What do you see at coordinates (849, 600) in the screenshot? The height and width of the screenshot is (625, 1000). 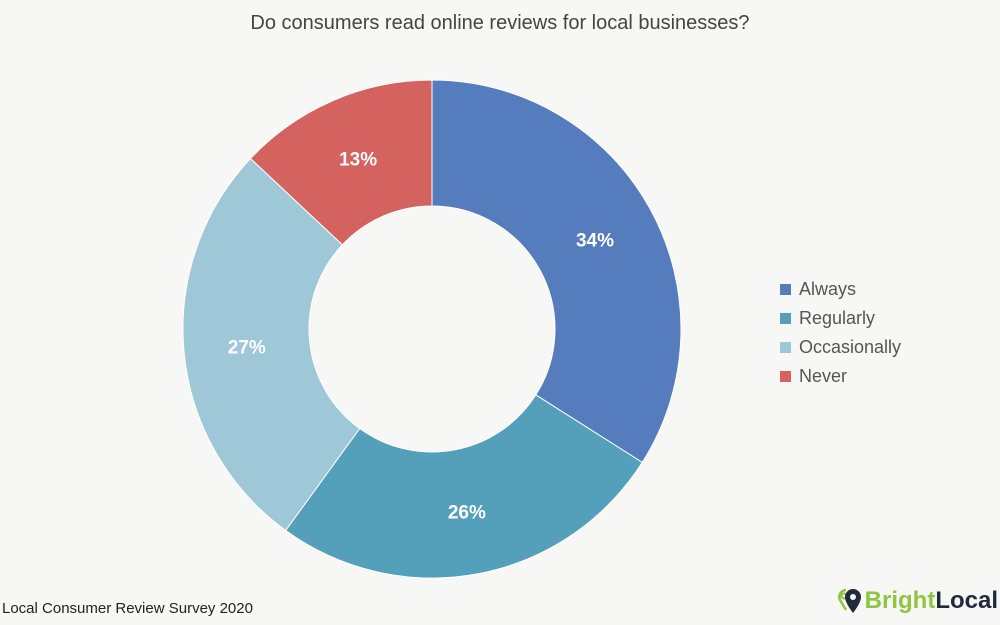 I see `map-pin-icon` at bounding box center [849, 600].